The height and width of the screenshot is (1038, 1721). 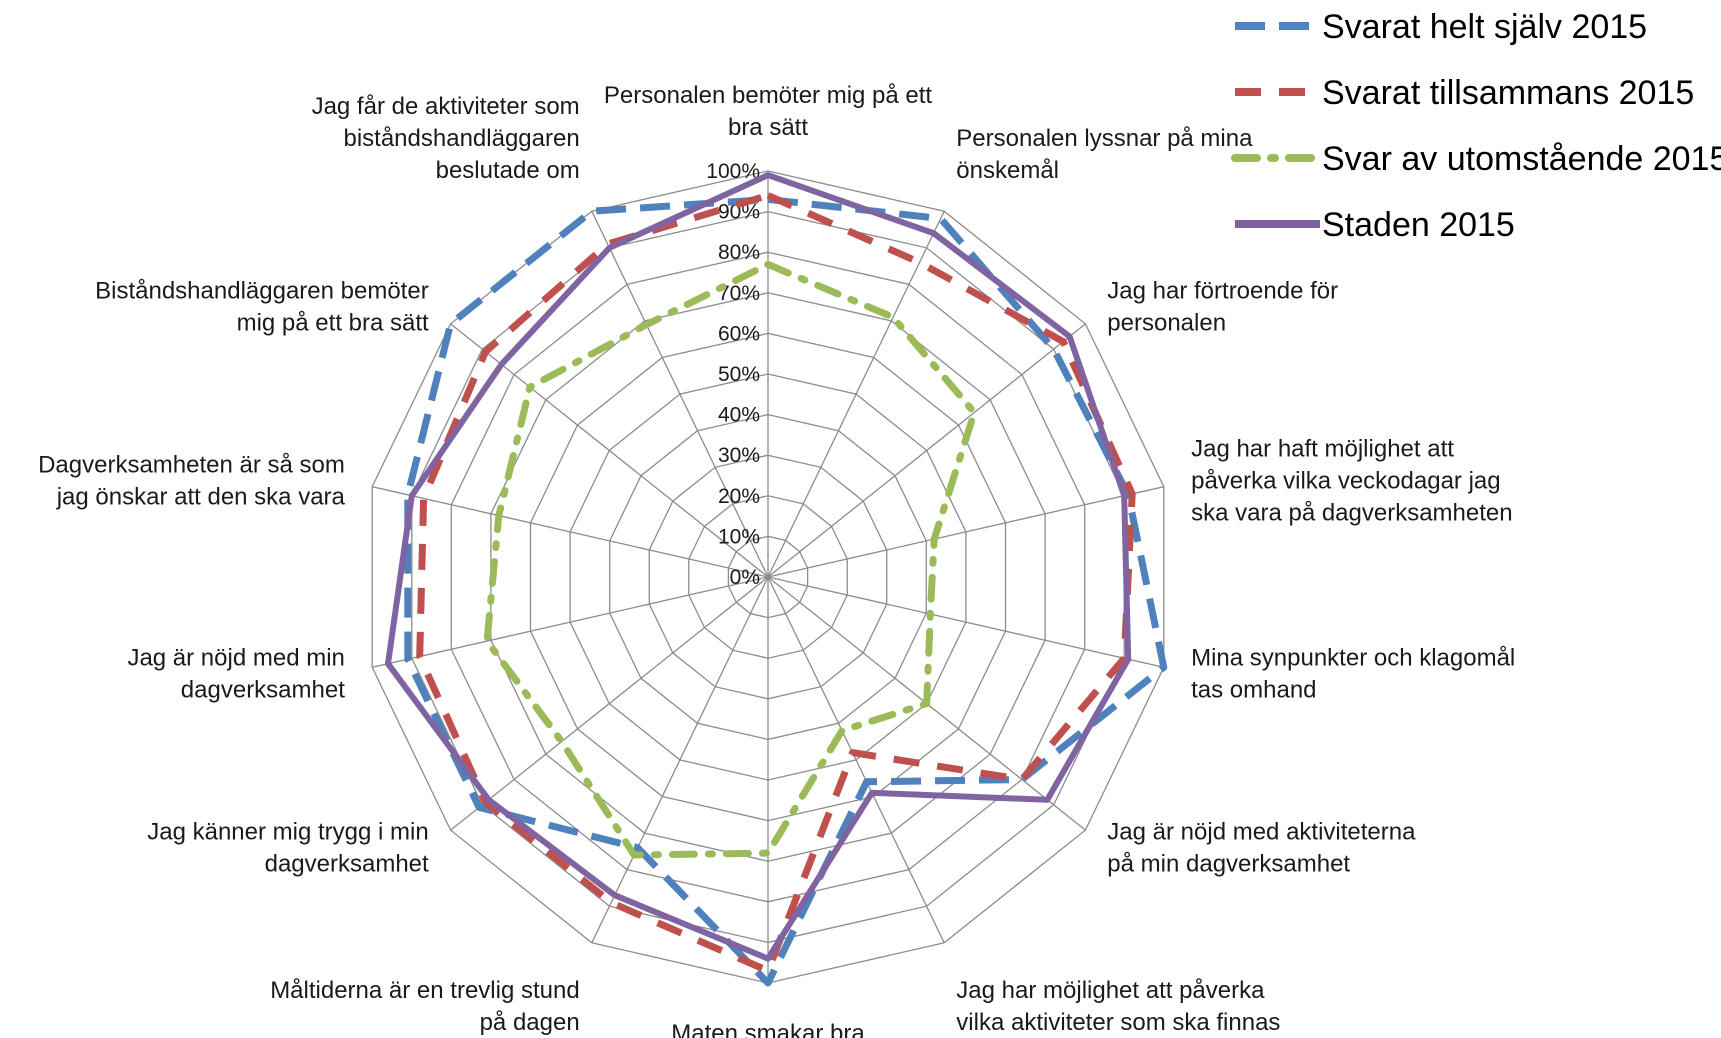 I want to click on category-label-line: Jag har haft möjlighet att, so click(x=1322, y=448).